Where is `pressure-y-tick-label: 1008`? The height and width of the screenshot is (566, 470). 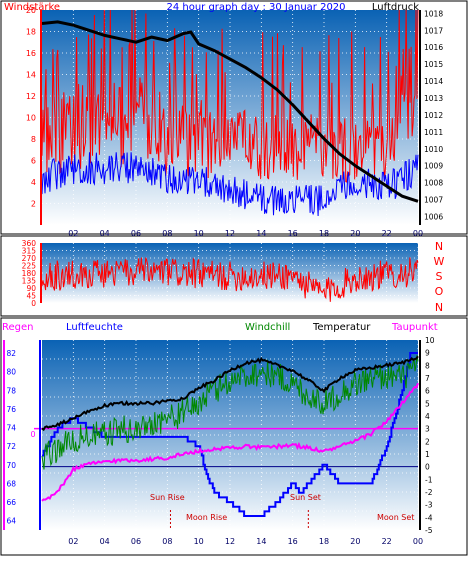
pressure-y-tick-label: 1008 is located at coordinates (433, 183).